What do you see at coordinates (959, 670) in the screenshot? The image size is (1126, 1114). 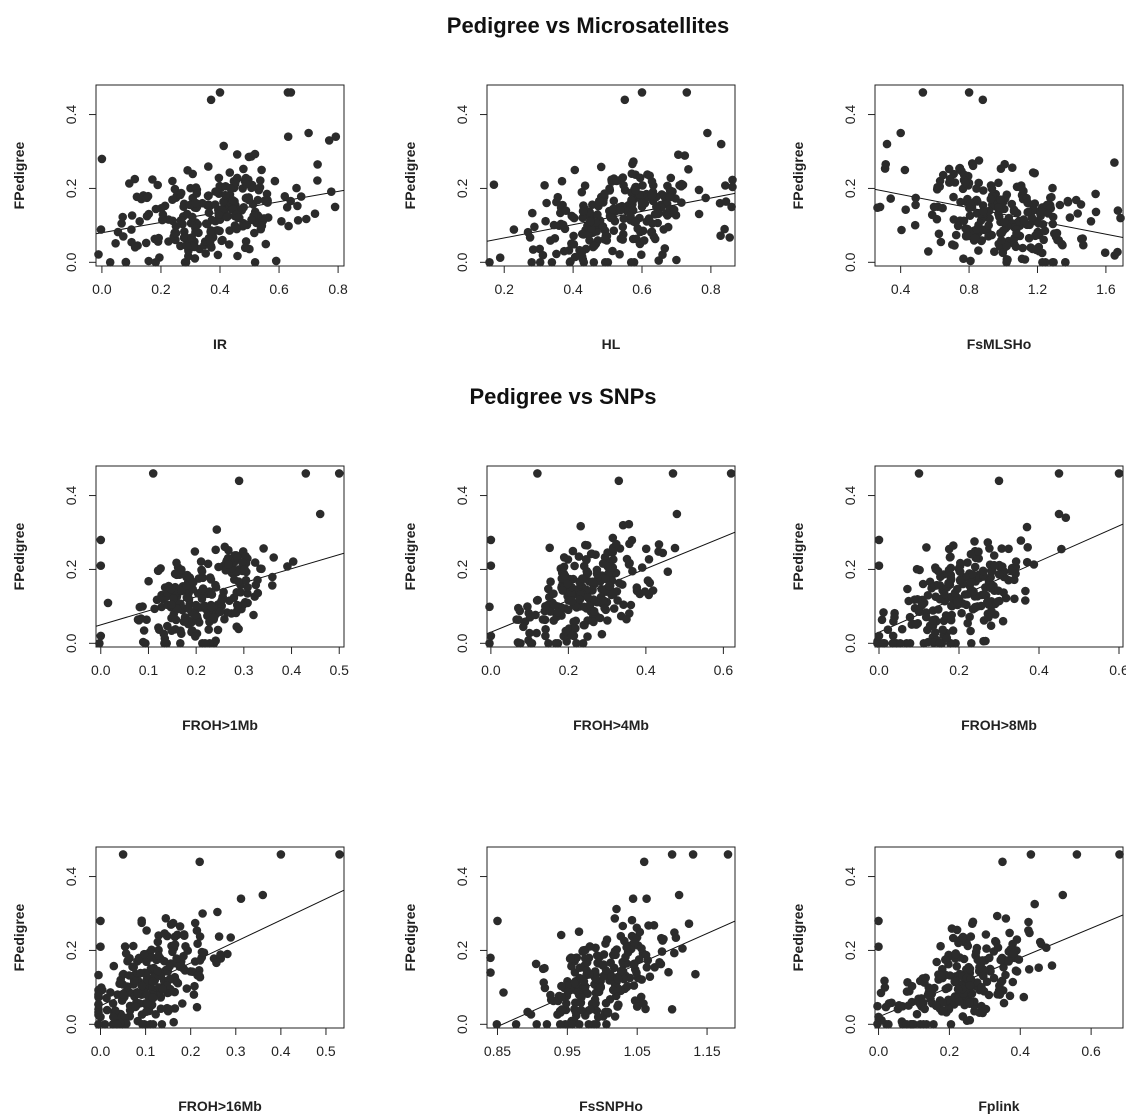 I see `x-tick-label: 0.2` at bounding box center [959, 670].